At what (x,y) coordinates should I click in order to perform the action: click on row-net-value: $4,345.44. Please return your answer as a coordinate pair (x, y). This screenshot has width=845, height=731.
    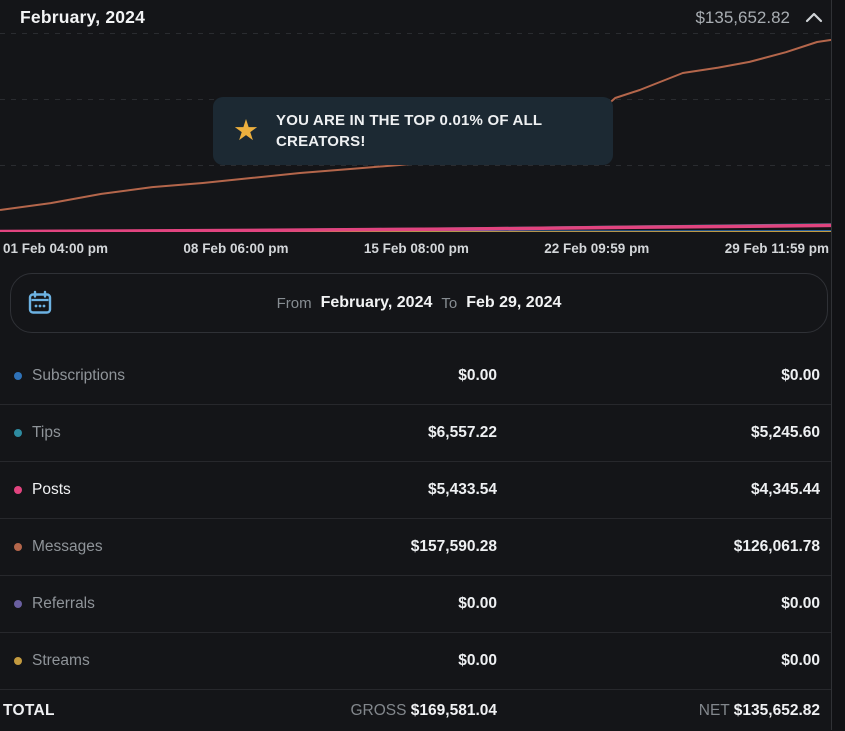
    Looking at the image, I should click on (785, 490).